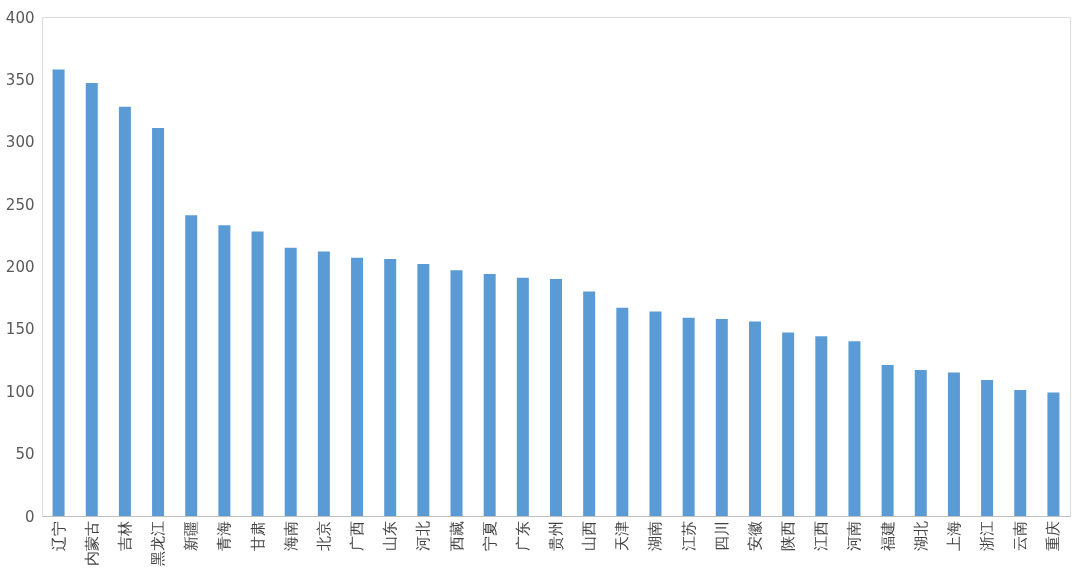 The height and width of the screenshot is (577, 1080). What do you see at coordinates (622, 535) in the screenshot?
I see `x-tick-label: 天津` at bounding box center [622, 535].